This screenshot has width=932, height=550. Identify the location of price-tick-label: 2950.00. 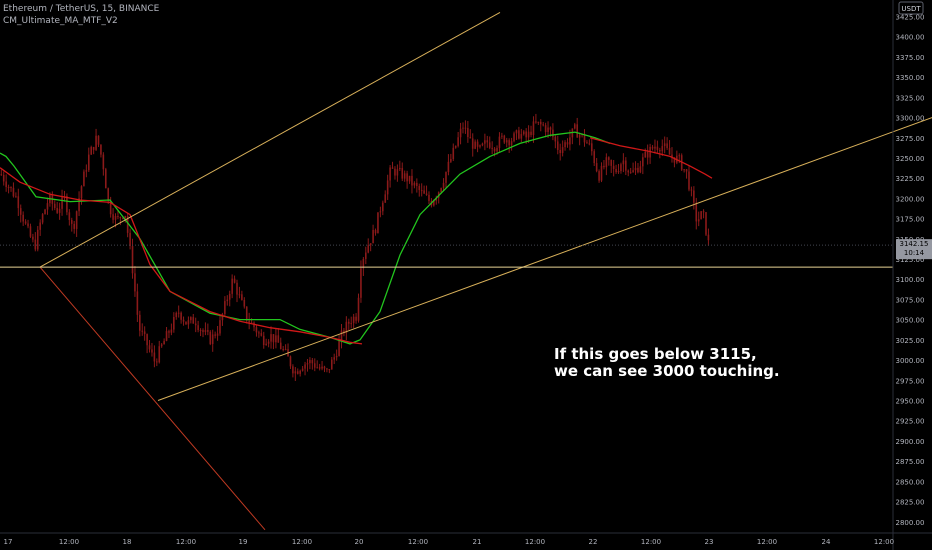
(910, 401).